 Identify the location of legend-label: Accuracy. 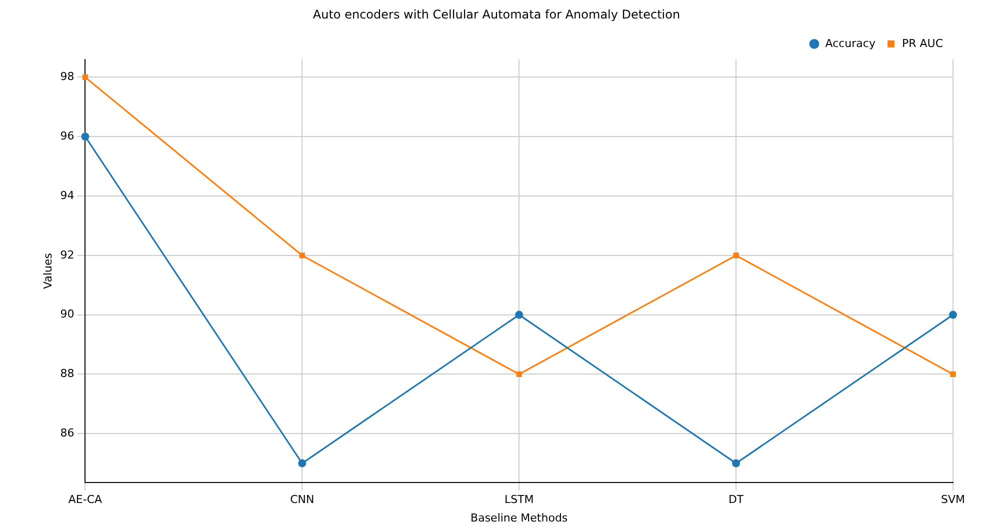
(850, 43).